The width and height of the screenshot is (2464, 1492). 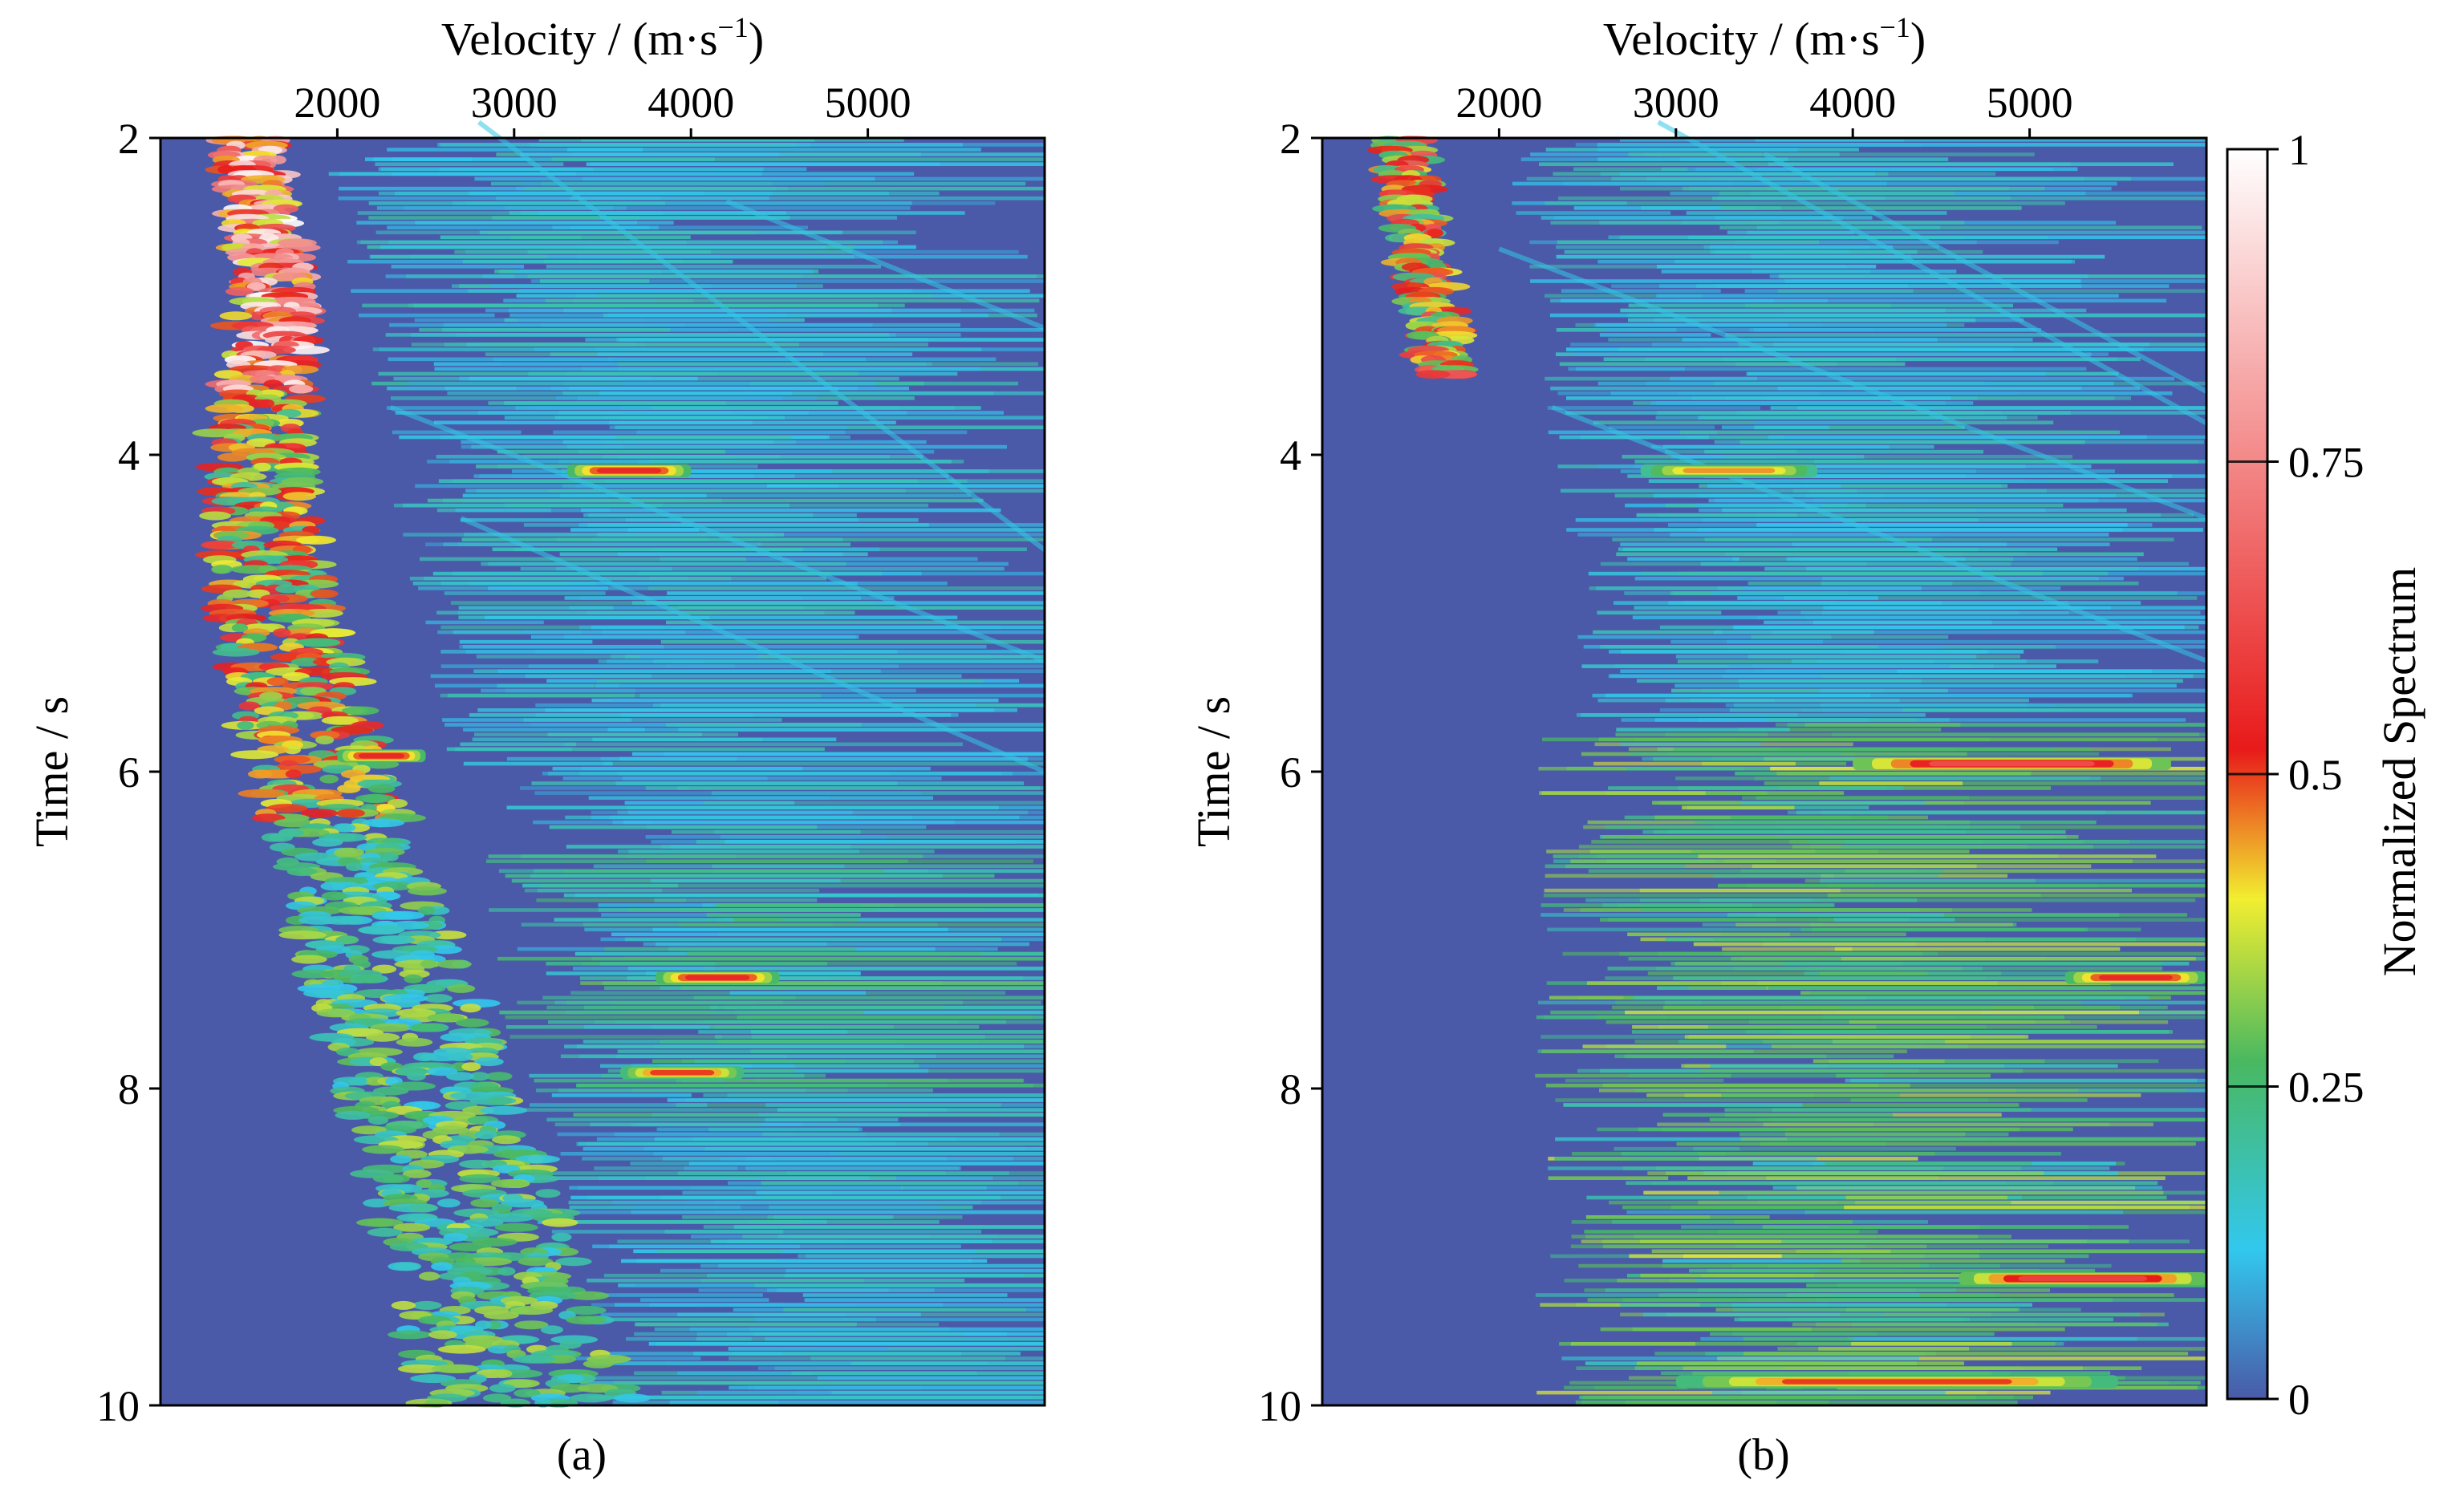 I want to click on panel-label-a: (a), so click(x=582, y=1455).